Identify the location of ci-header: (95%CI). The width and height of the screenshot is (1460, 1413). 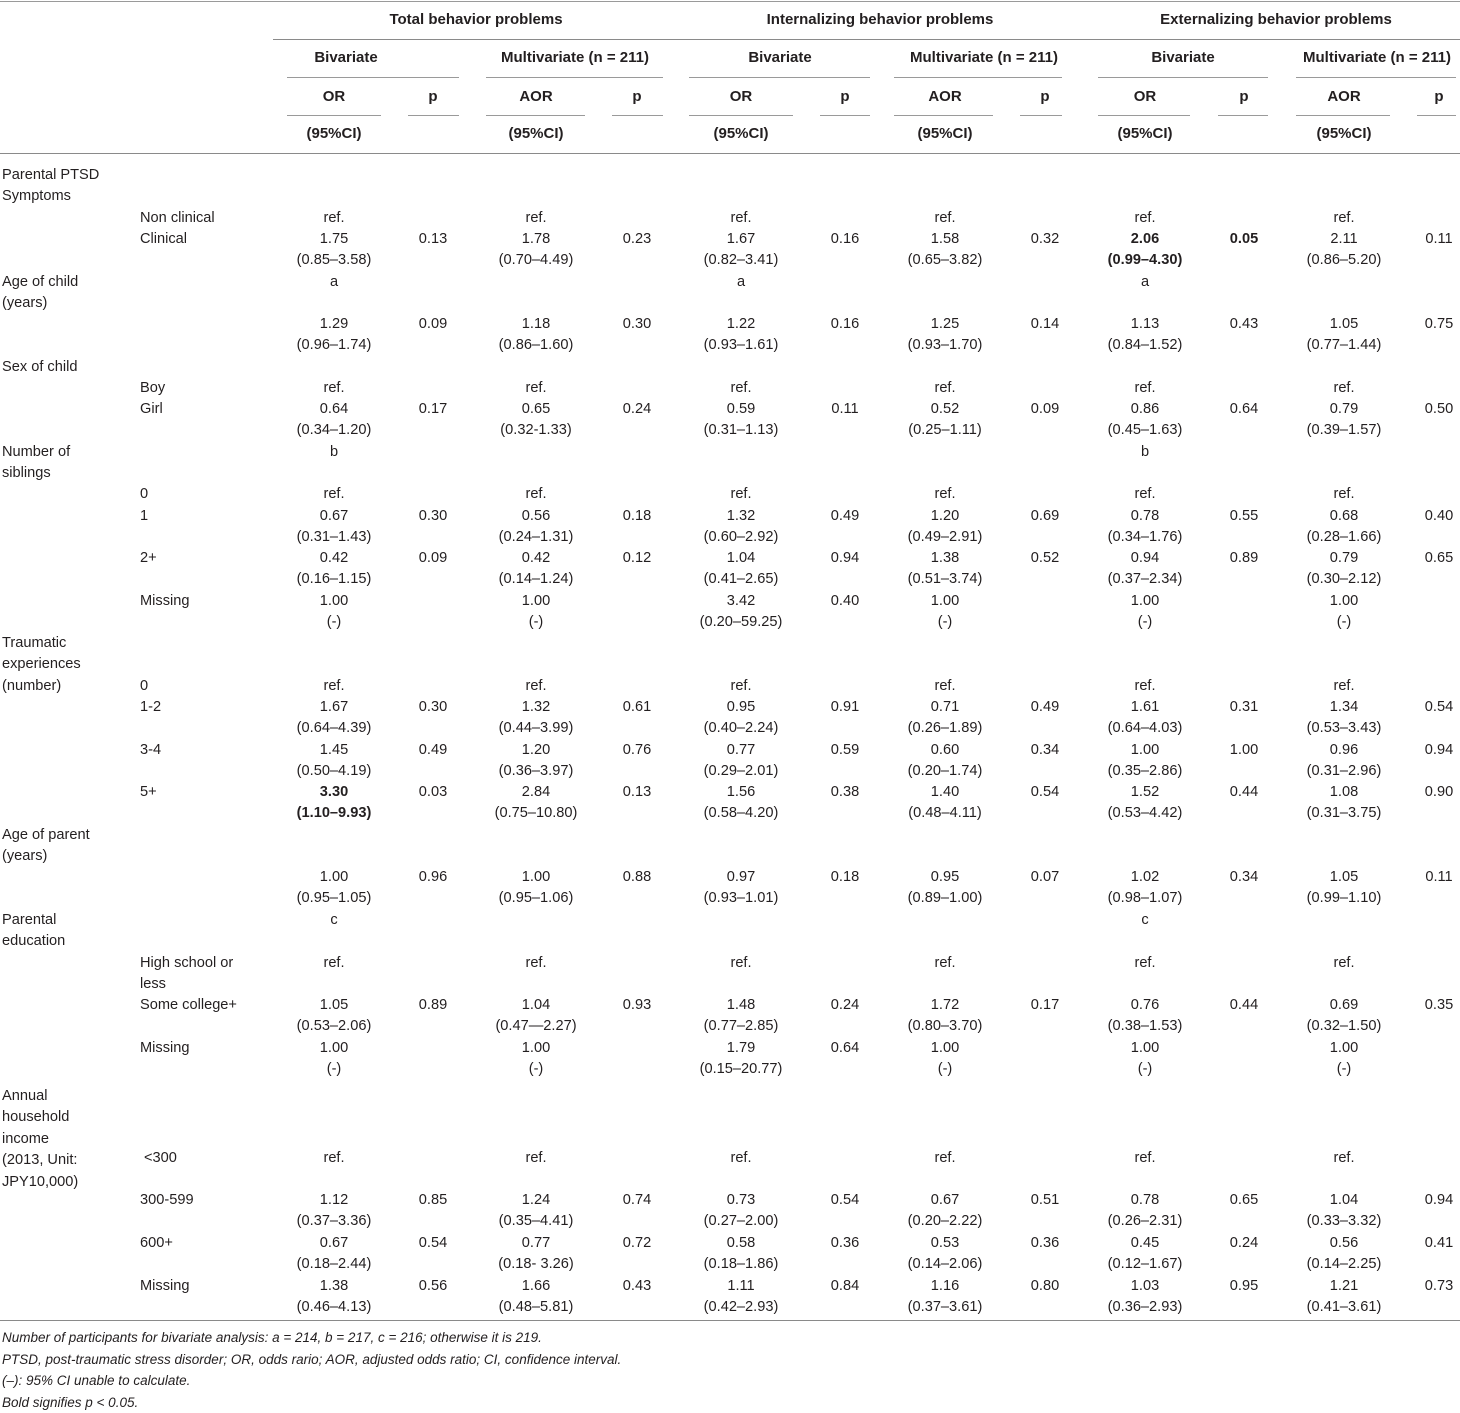
(945, 133).